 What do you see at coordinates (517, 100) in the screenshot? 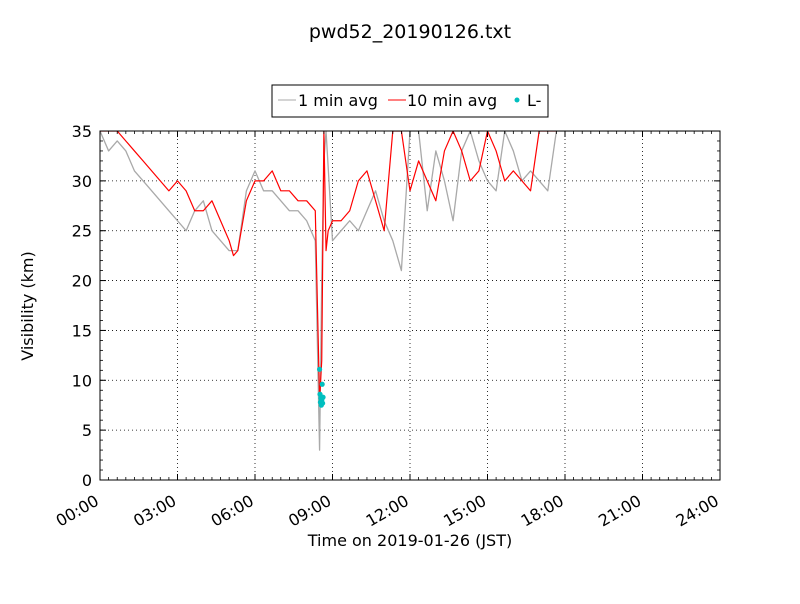
I see `legend-marker-l` at bounding box center [517, 100].